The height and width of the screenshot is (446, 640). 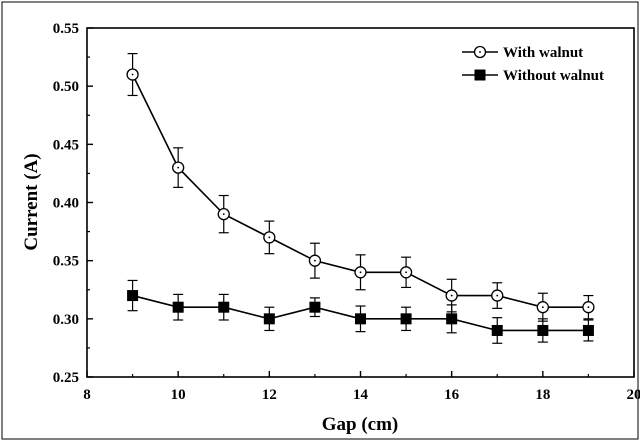 I want to click on x-tick-label: 16, so click(x=452, y=395).